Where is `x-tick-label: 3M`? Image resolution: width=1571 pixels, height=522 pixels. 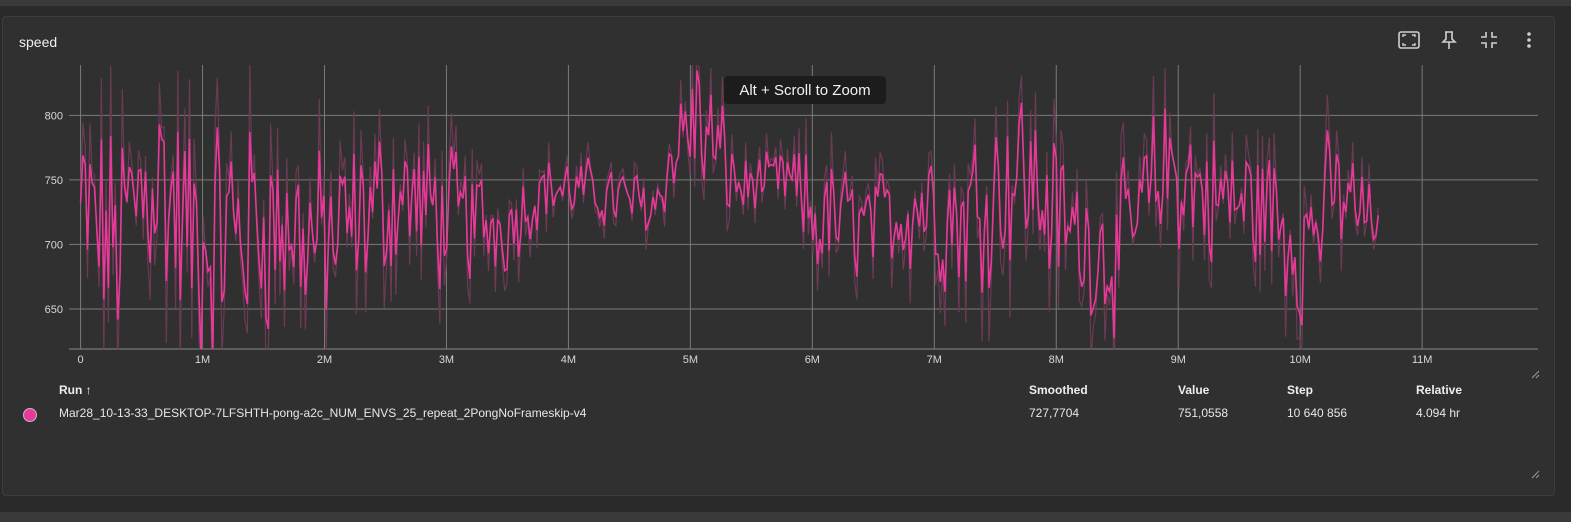 x-tick-label: 3M is located at coordinates (446, 360).